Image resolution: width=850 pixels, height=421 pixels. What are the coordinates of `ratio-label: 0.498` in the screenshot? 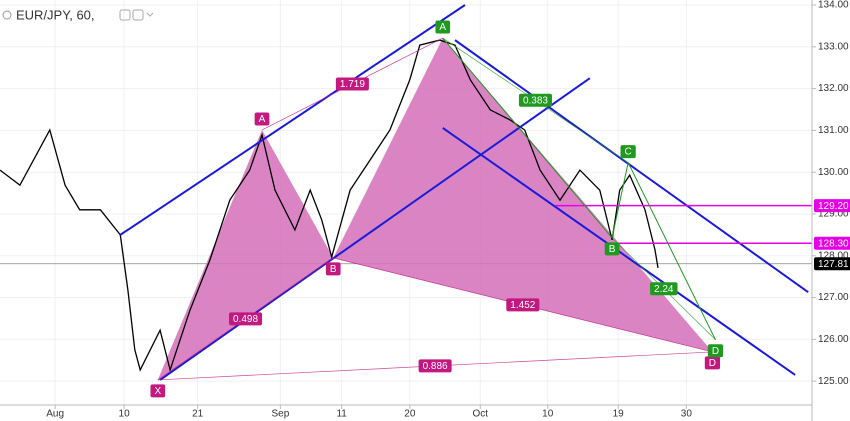 It's located at (245, 319).